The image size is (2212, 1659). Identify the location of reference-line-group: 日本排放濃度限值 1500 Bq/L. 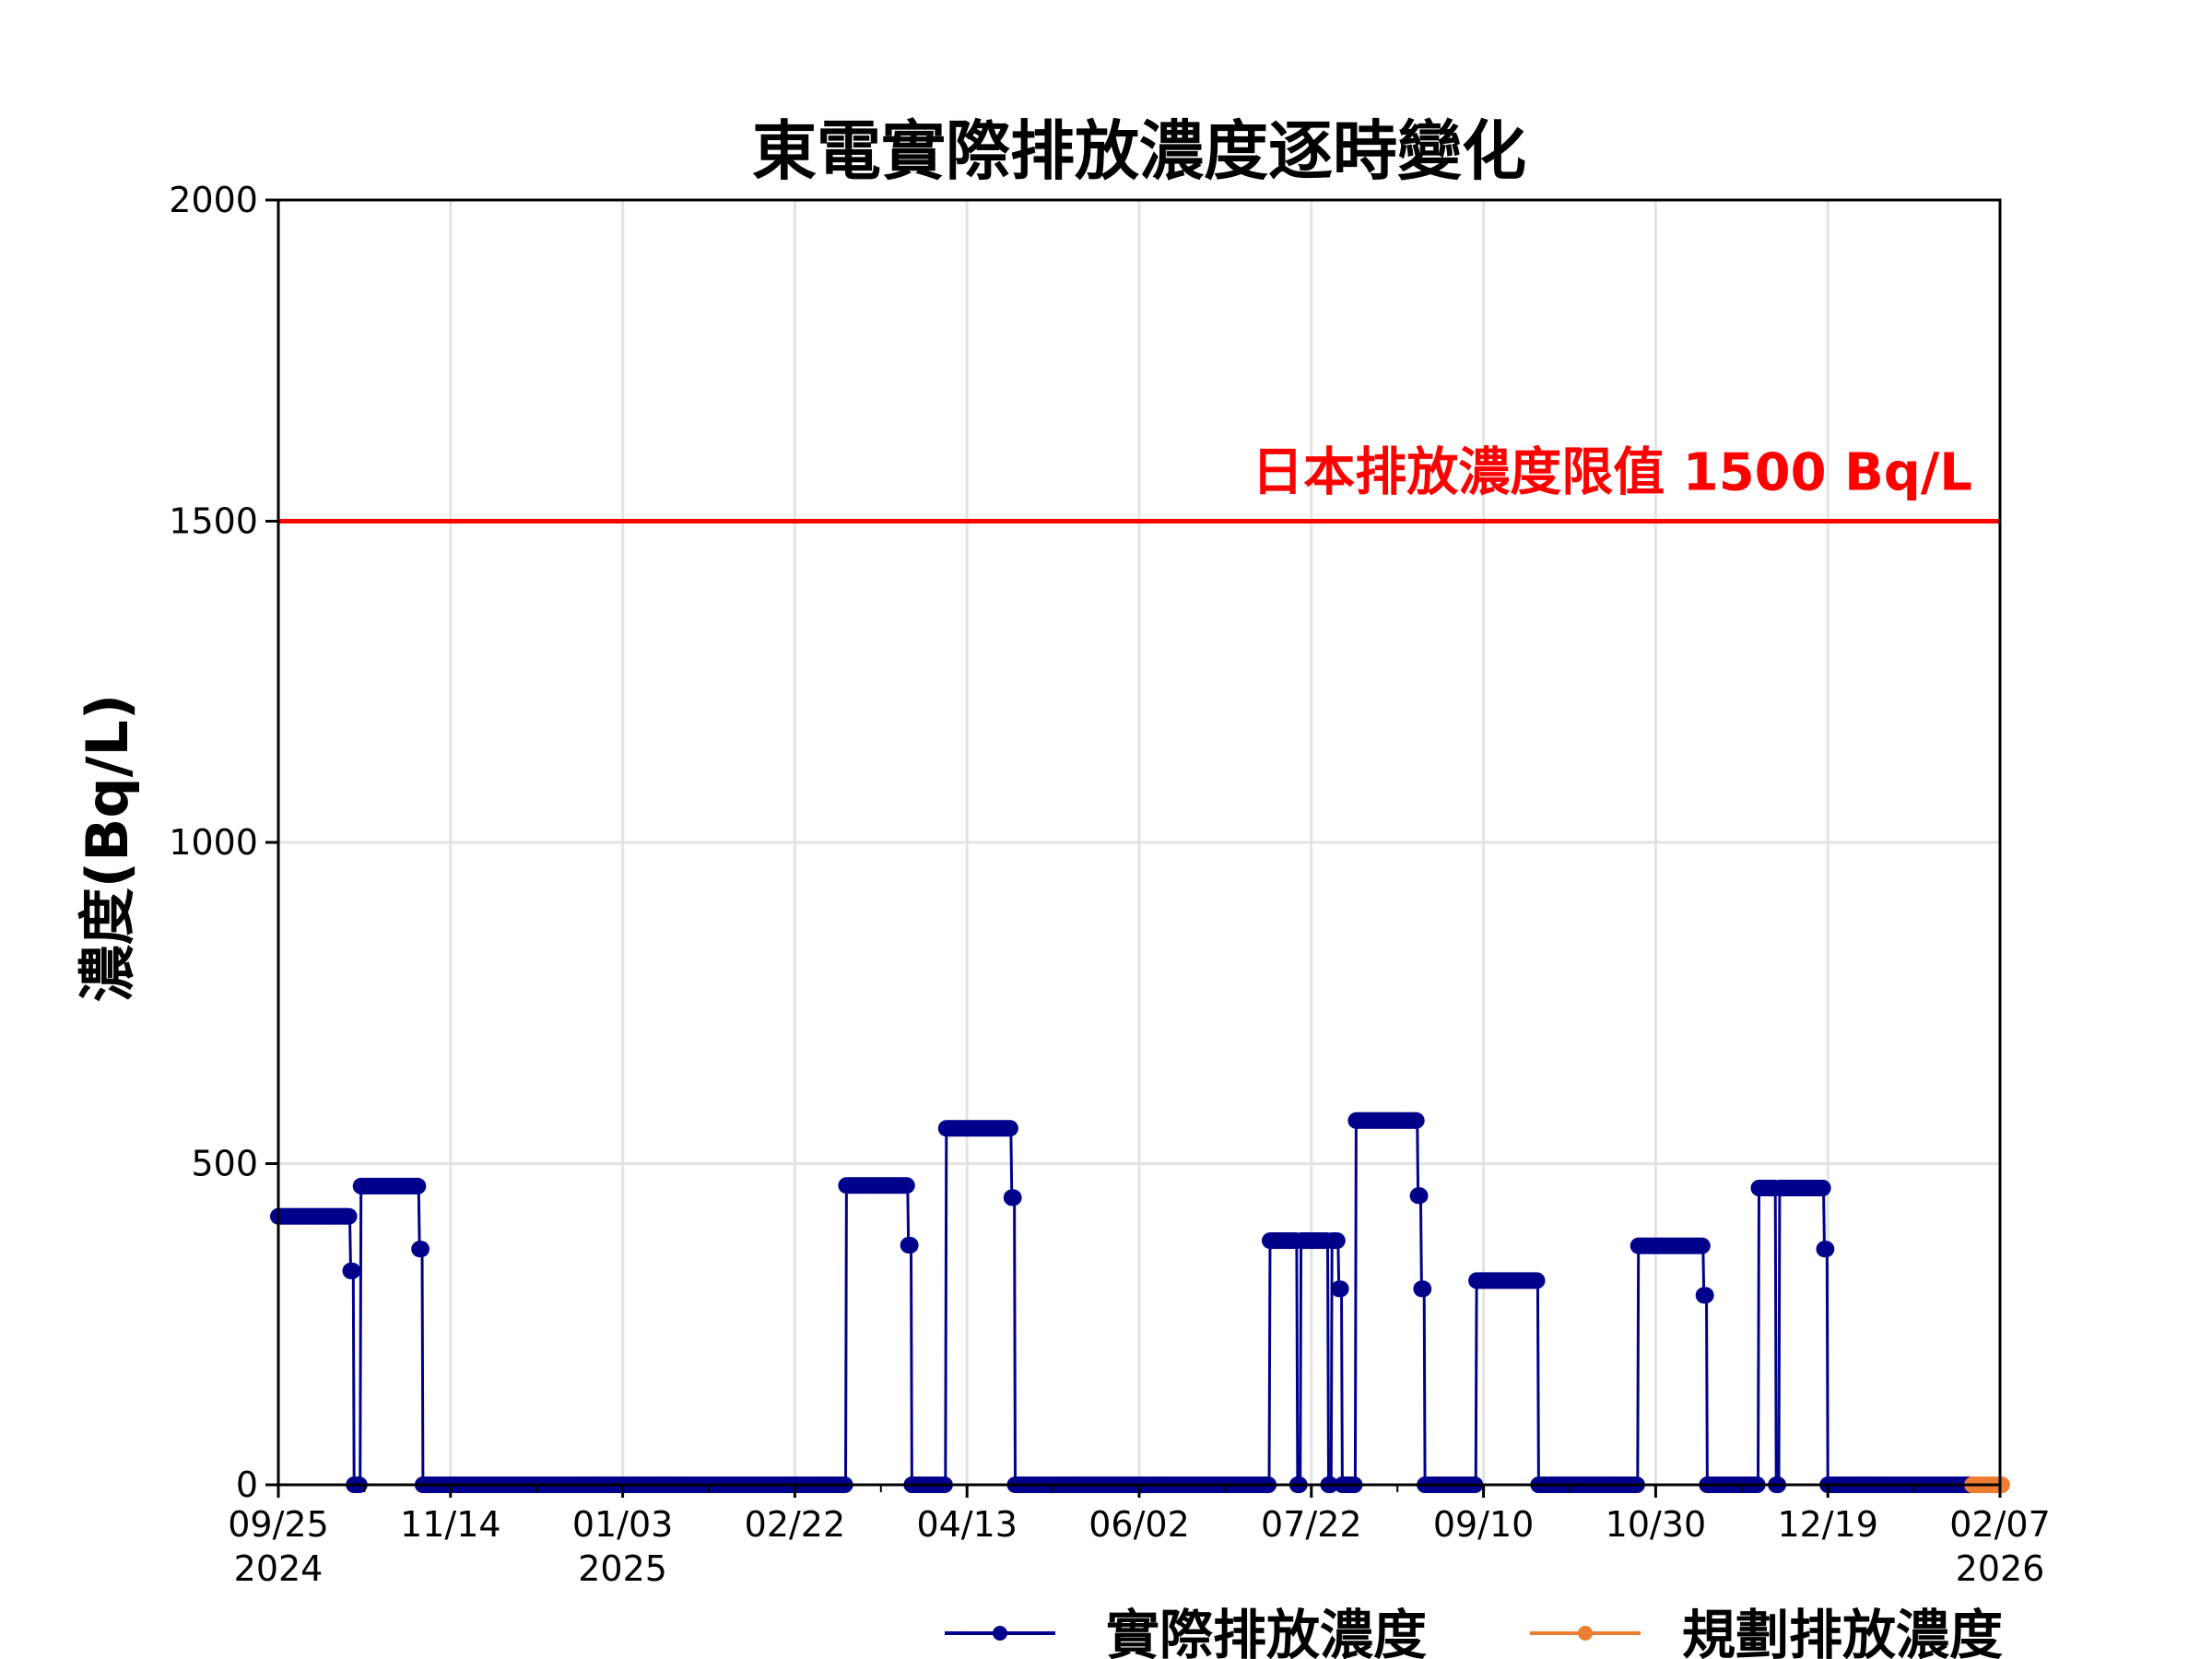
(1139, 483).